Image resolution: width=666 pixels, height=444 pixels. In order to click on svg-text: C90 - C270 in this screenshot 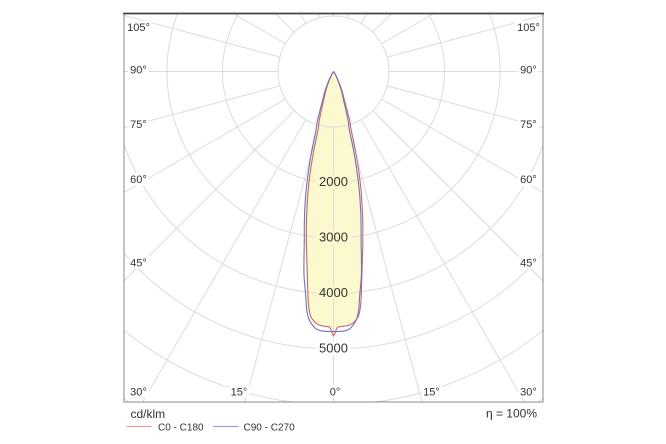, I will do `click(270, 428)`.